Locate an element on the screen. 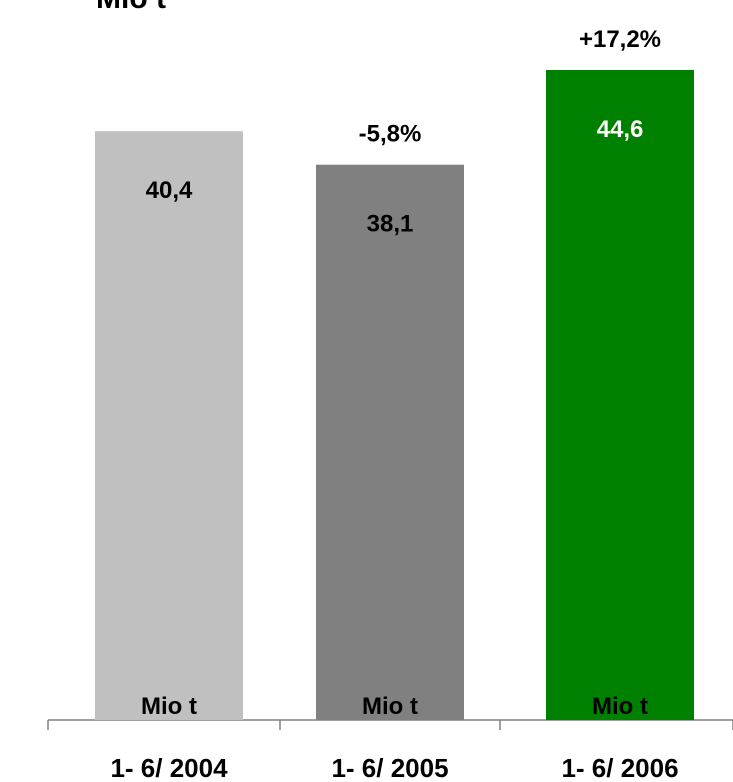  x-tick-label: 1- 6/ 2006 is located at coordinates (619, 767).